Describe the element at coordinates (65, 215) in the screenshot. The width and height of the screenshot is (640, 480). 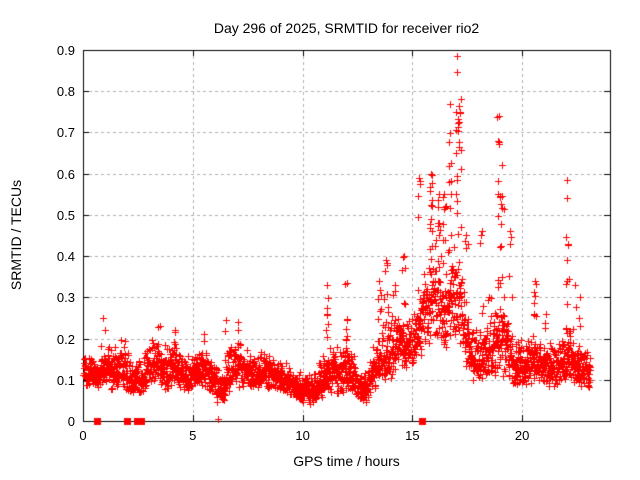
I see `y-tick-label: 0.5` at that location.